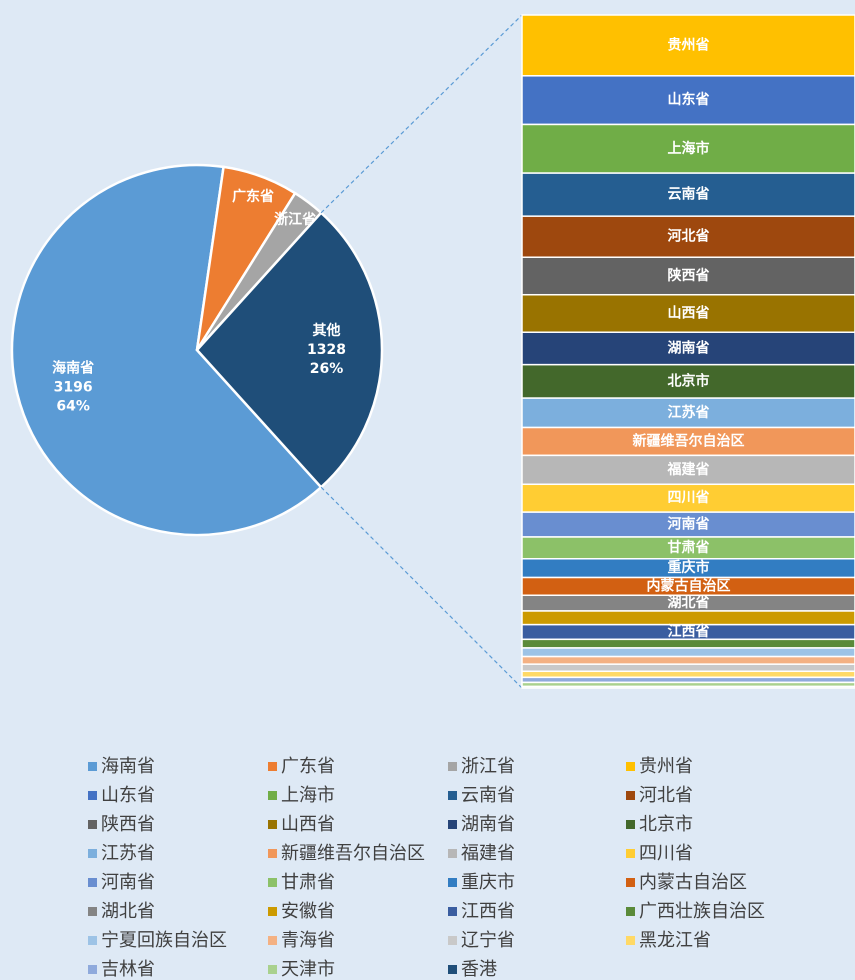 Image resolution: width=855 pixels, height=980 pixels. Describe the element at coordinates (73, 368) in the screenshot. I see `data-label: 海南省` at that location.